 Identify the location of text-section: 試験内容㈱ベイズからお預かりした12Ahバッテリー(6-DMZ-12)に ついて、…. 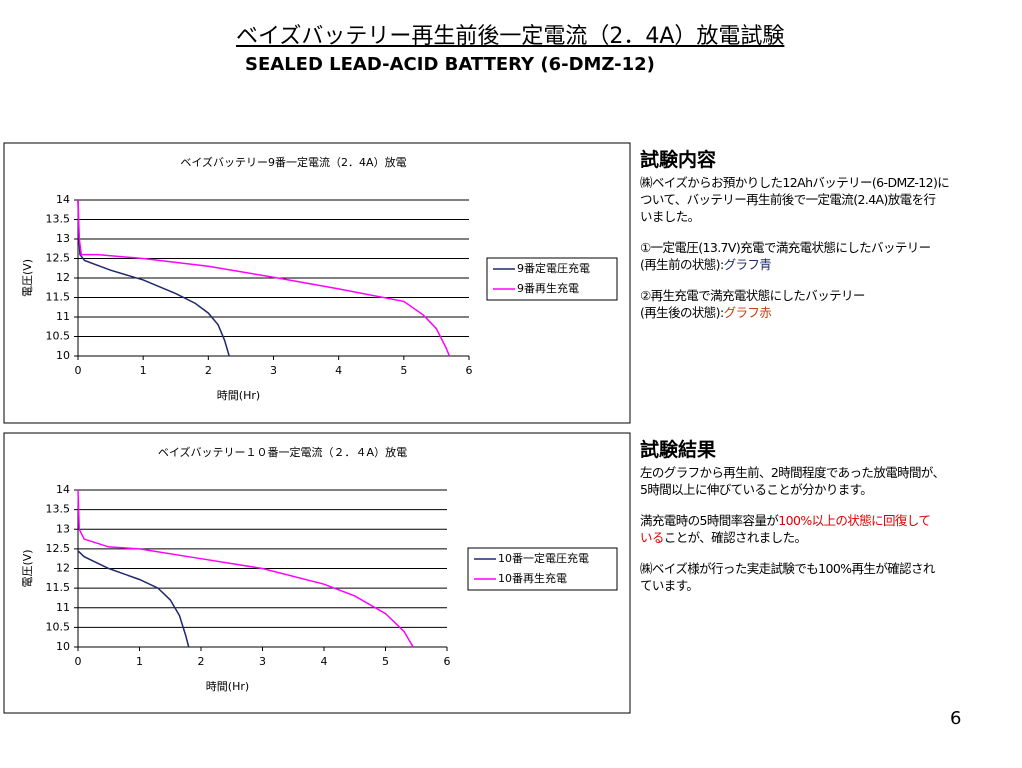
(830, 241).